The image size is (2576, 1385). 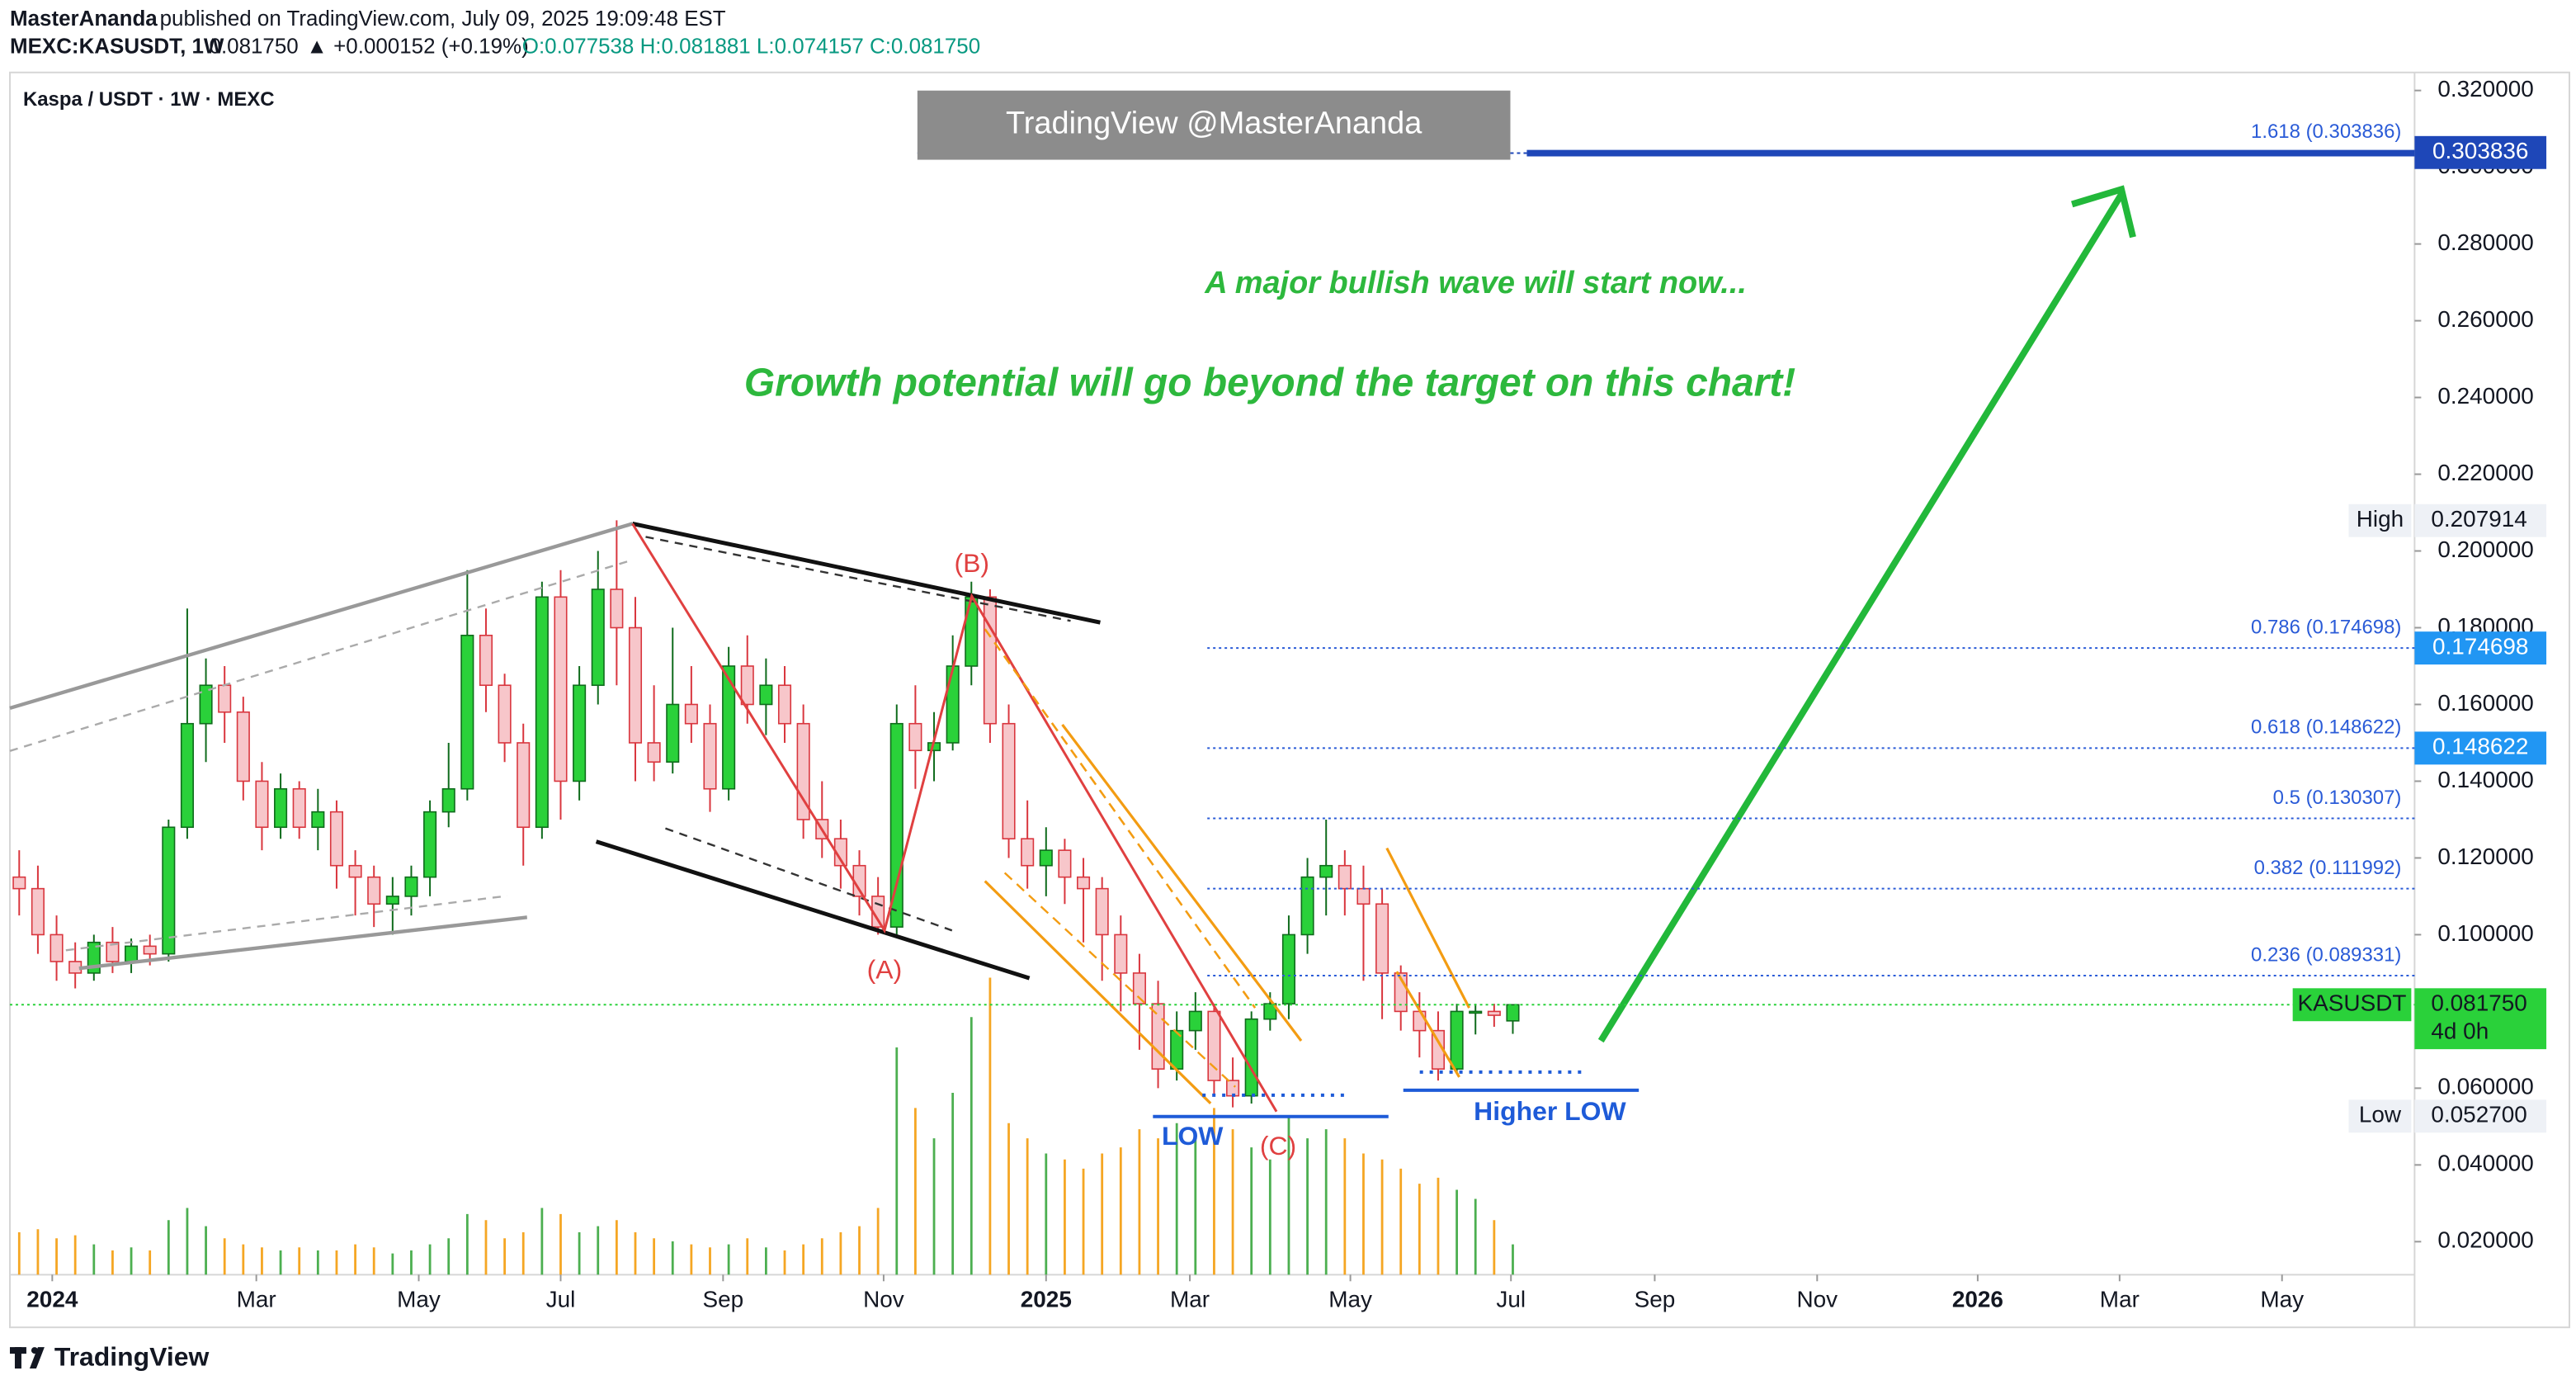 I want to click on x-tick-label: 2025, so click(x=1046, y=1299).